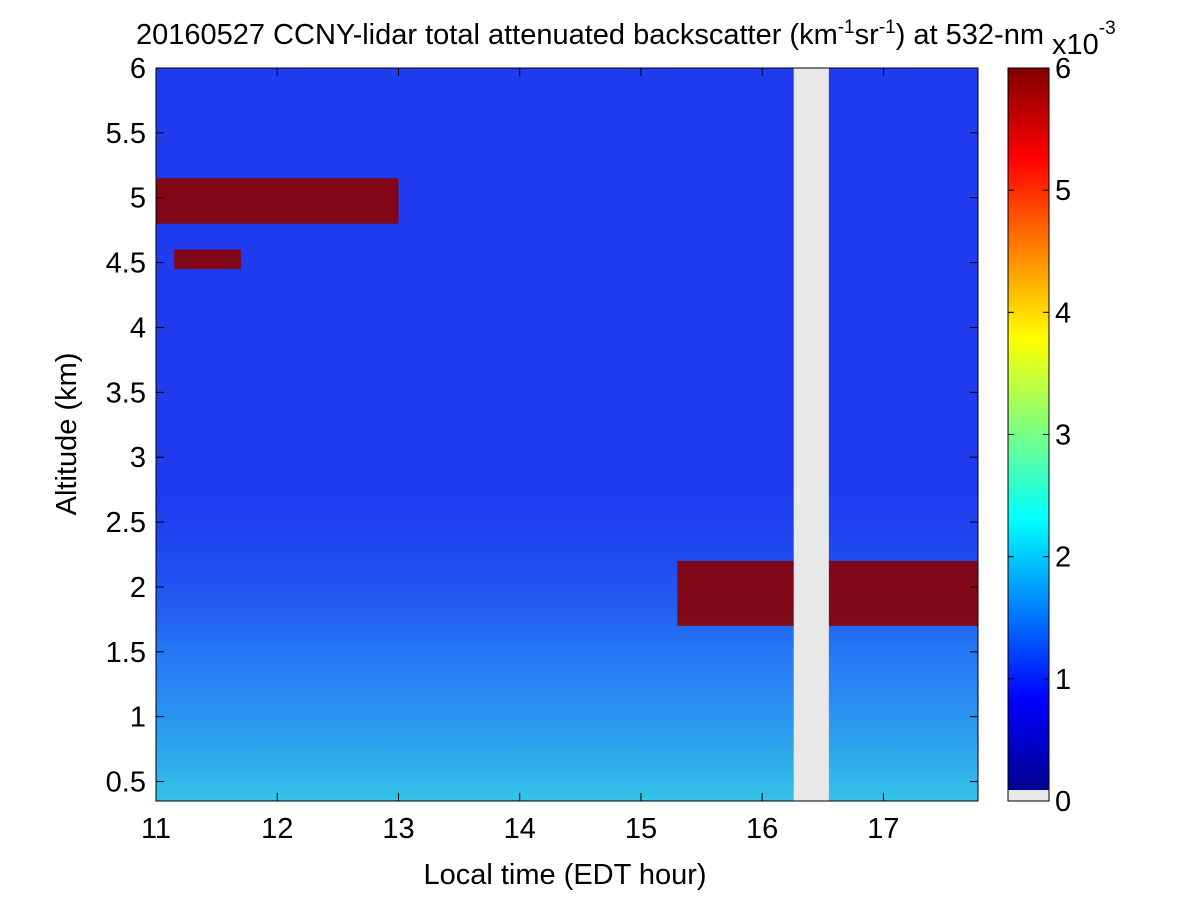 Image resolution: width=1200 pixels, height=900 pixels. I want to click on y-tick-label: 3, so click(138, 458).